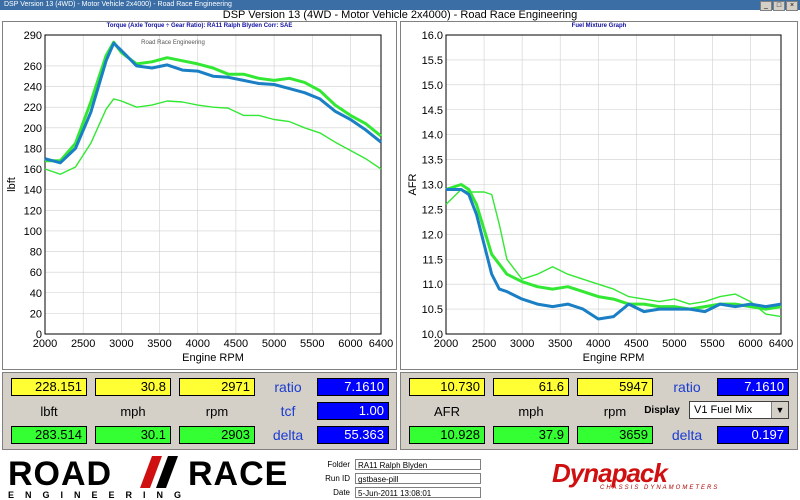 This screenshot has height=500, width=800. I want to click on date-value: 5-Jun-2011 13:08:01, so click(418, 492).